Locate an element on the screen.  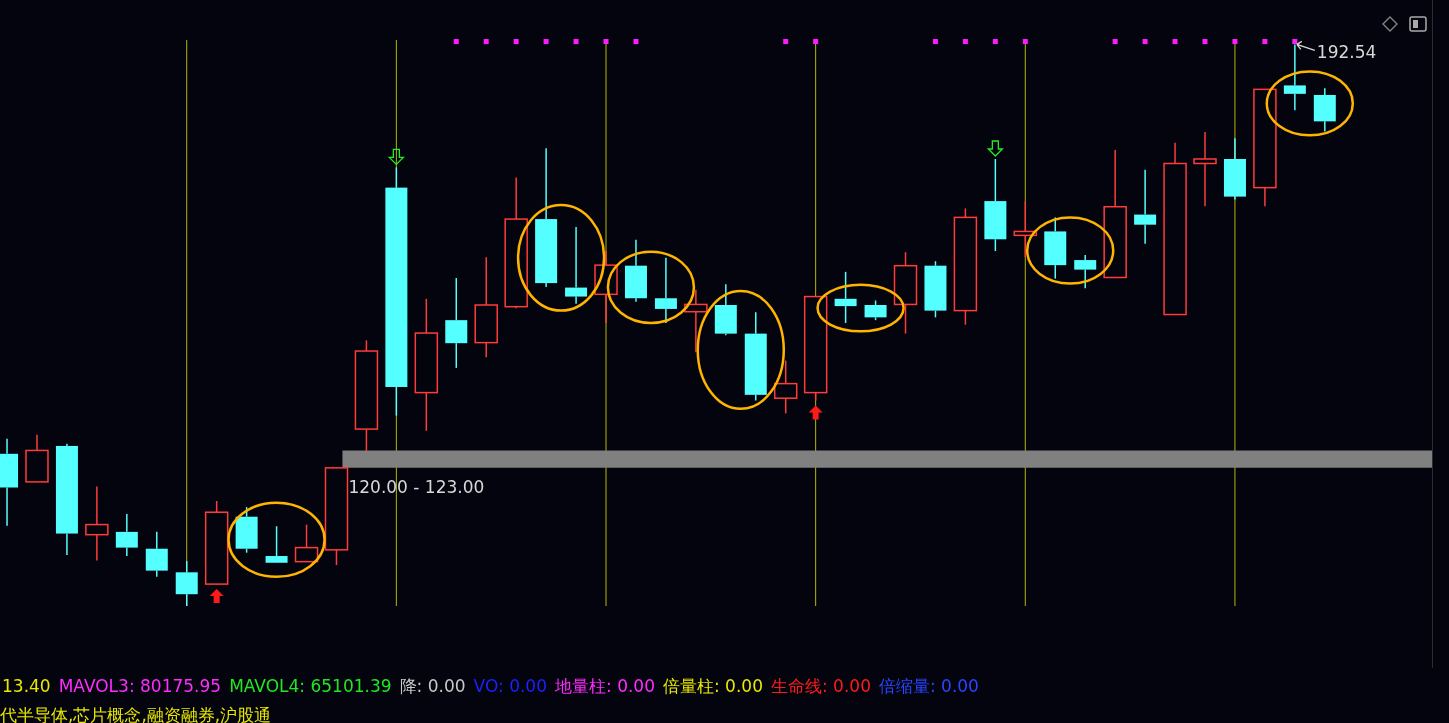
text: VO: 0.00 is located at coordinates (510, 686).